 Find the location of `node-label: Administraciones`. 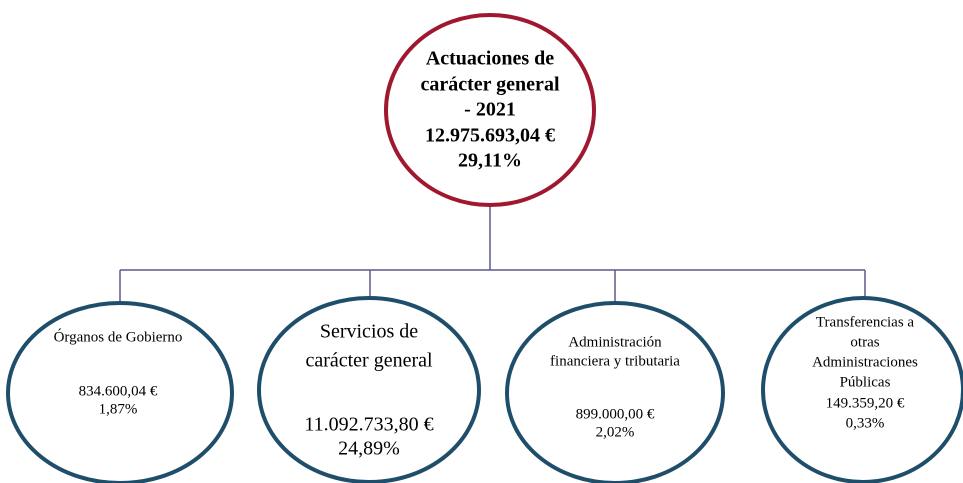

node-label: Administraciones is located at coordinates (865, 362).